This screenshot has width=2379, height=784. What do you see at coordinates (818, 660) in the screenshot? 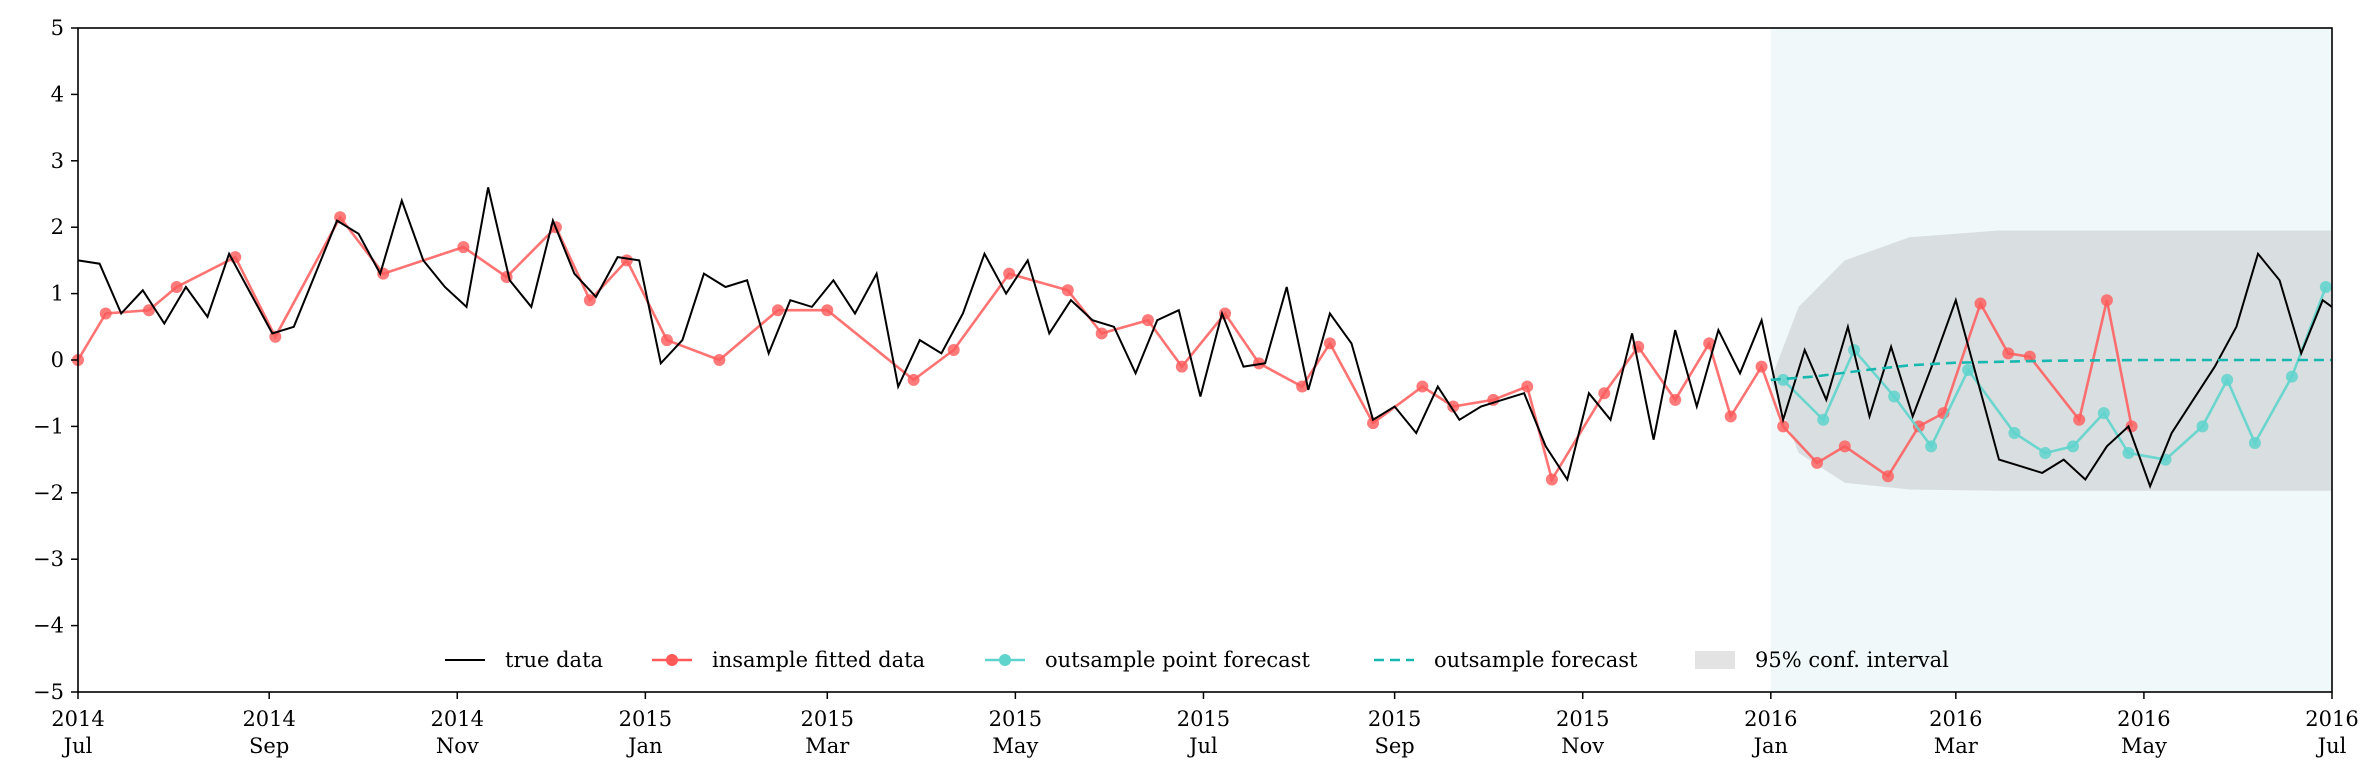
I see `legend-label: insample fitted data` at bounding box center [818, 660].